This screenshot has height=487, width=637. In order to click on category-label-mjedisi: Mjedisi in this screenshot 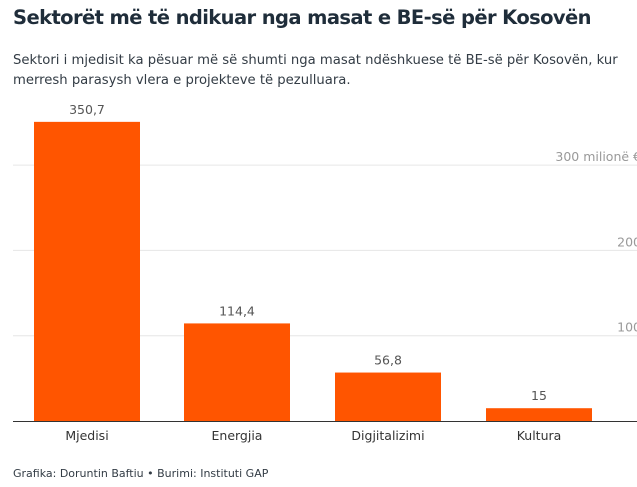, I will do `click(86, 435)`.